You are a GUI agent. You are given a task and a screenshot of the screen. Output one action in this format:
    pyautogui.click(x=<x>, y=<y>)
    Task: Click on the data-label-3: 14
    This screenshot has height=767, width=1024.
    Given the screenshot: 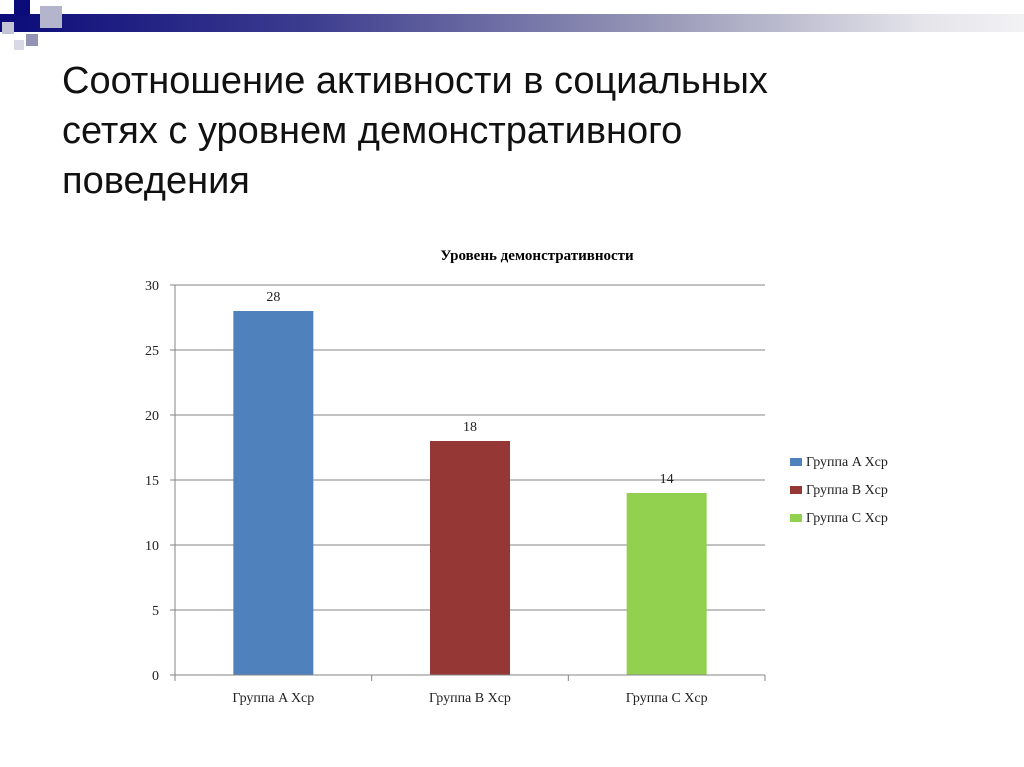 What is the action you would take?
    pyautogui.click(x=667, y=479)
    